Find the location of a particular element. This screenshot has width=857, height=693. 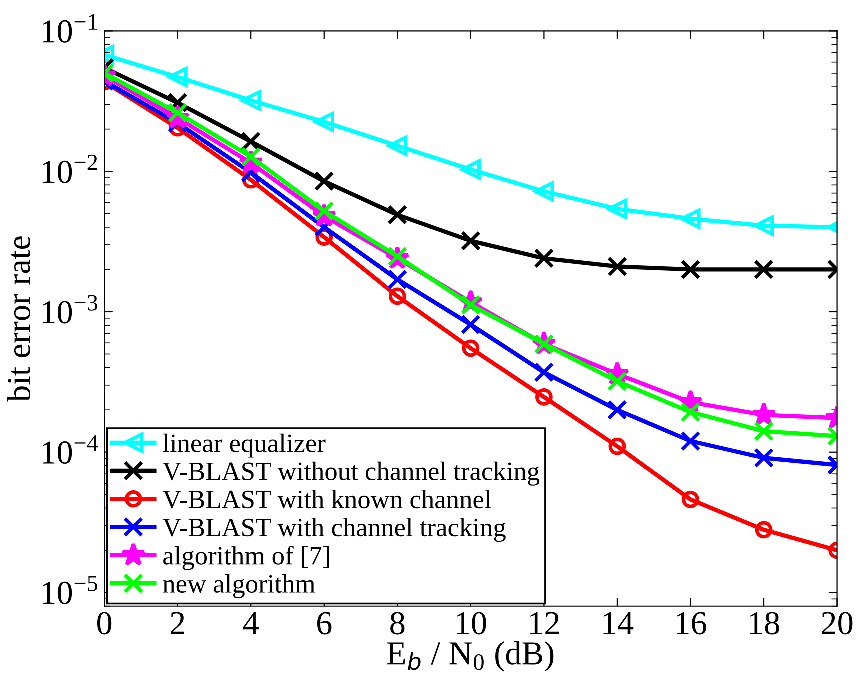

y-tick-label: 10$^{−3}$ is located at coordinates (70, 309).